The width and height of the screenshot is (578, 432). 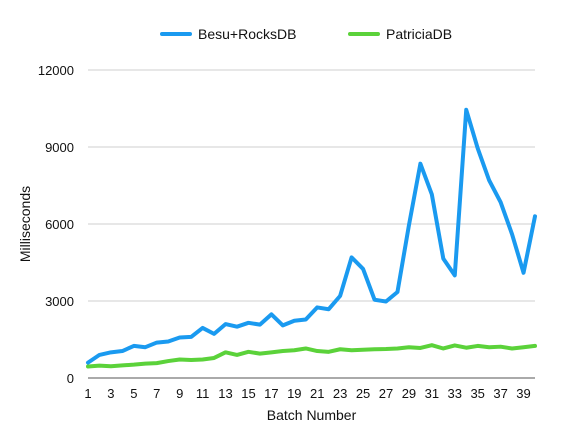 I want to click on x-tick-label: 17, so click(x=271, y=393).